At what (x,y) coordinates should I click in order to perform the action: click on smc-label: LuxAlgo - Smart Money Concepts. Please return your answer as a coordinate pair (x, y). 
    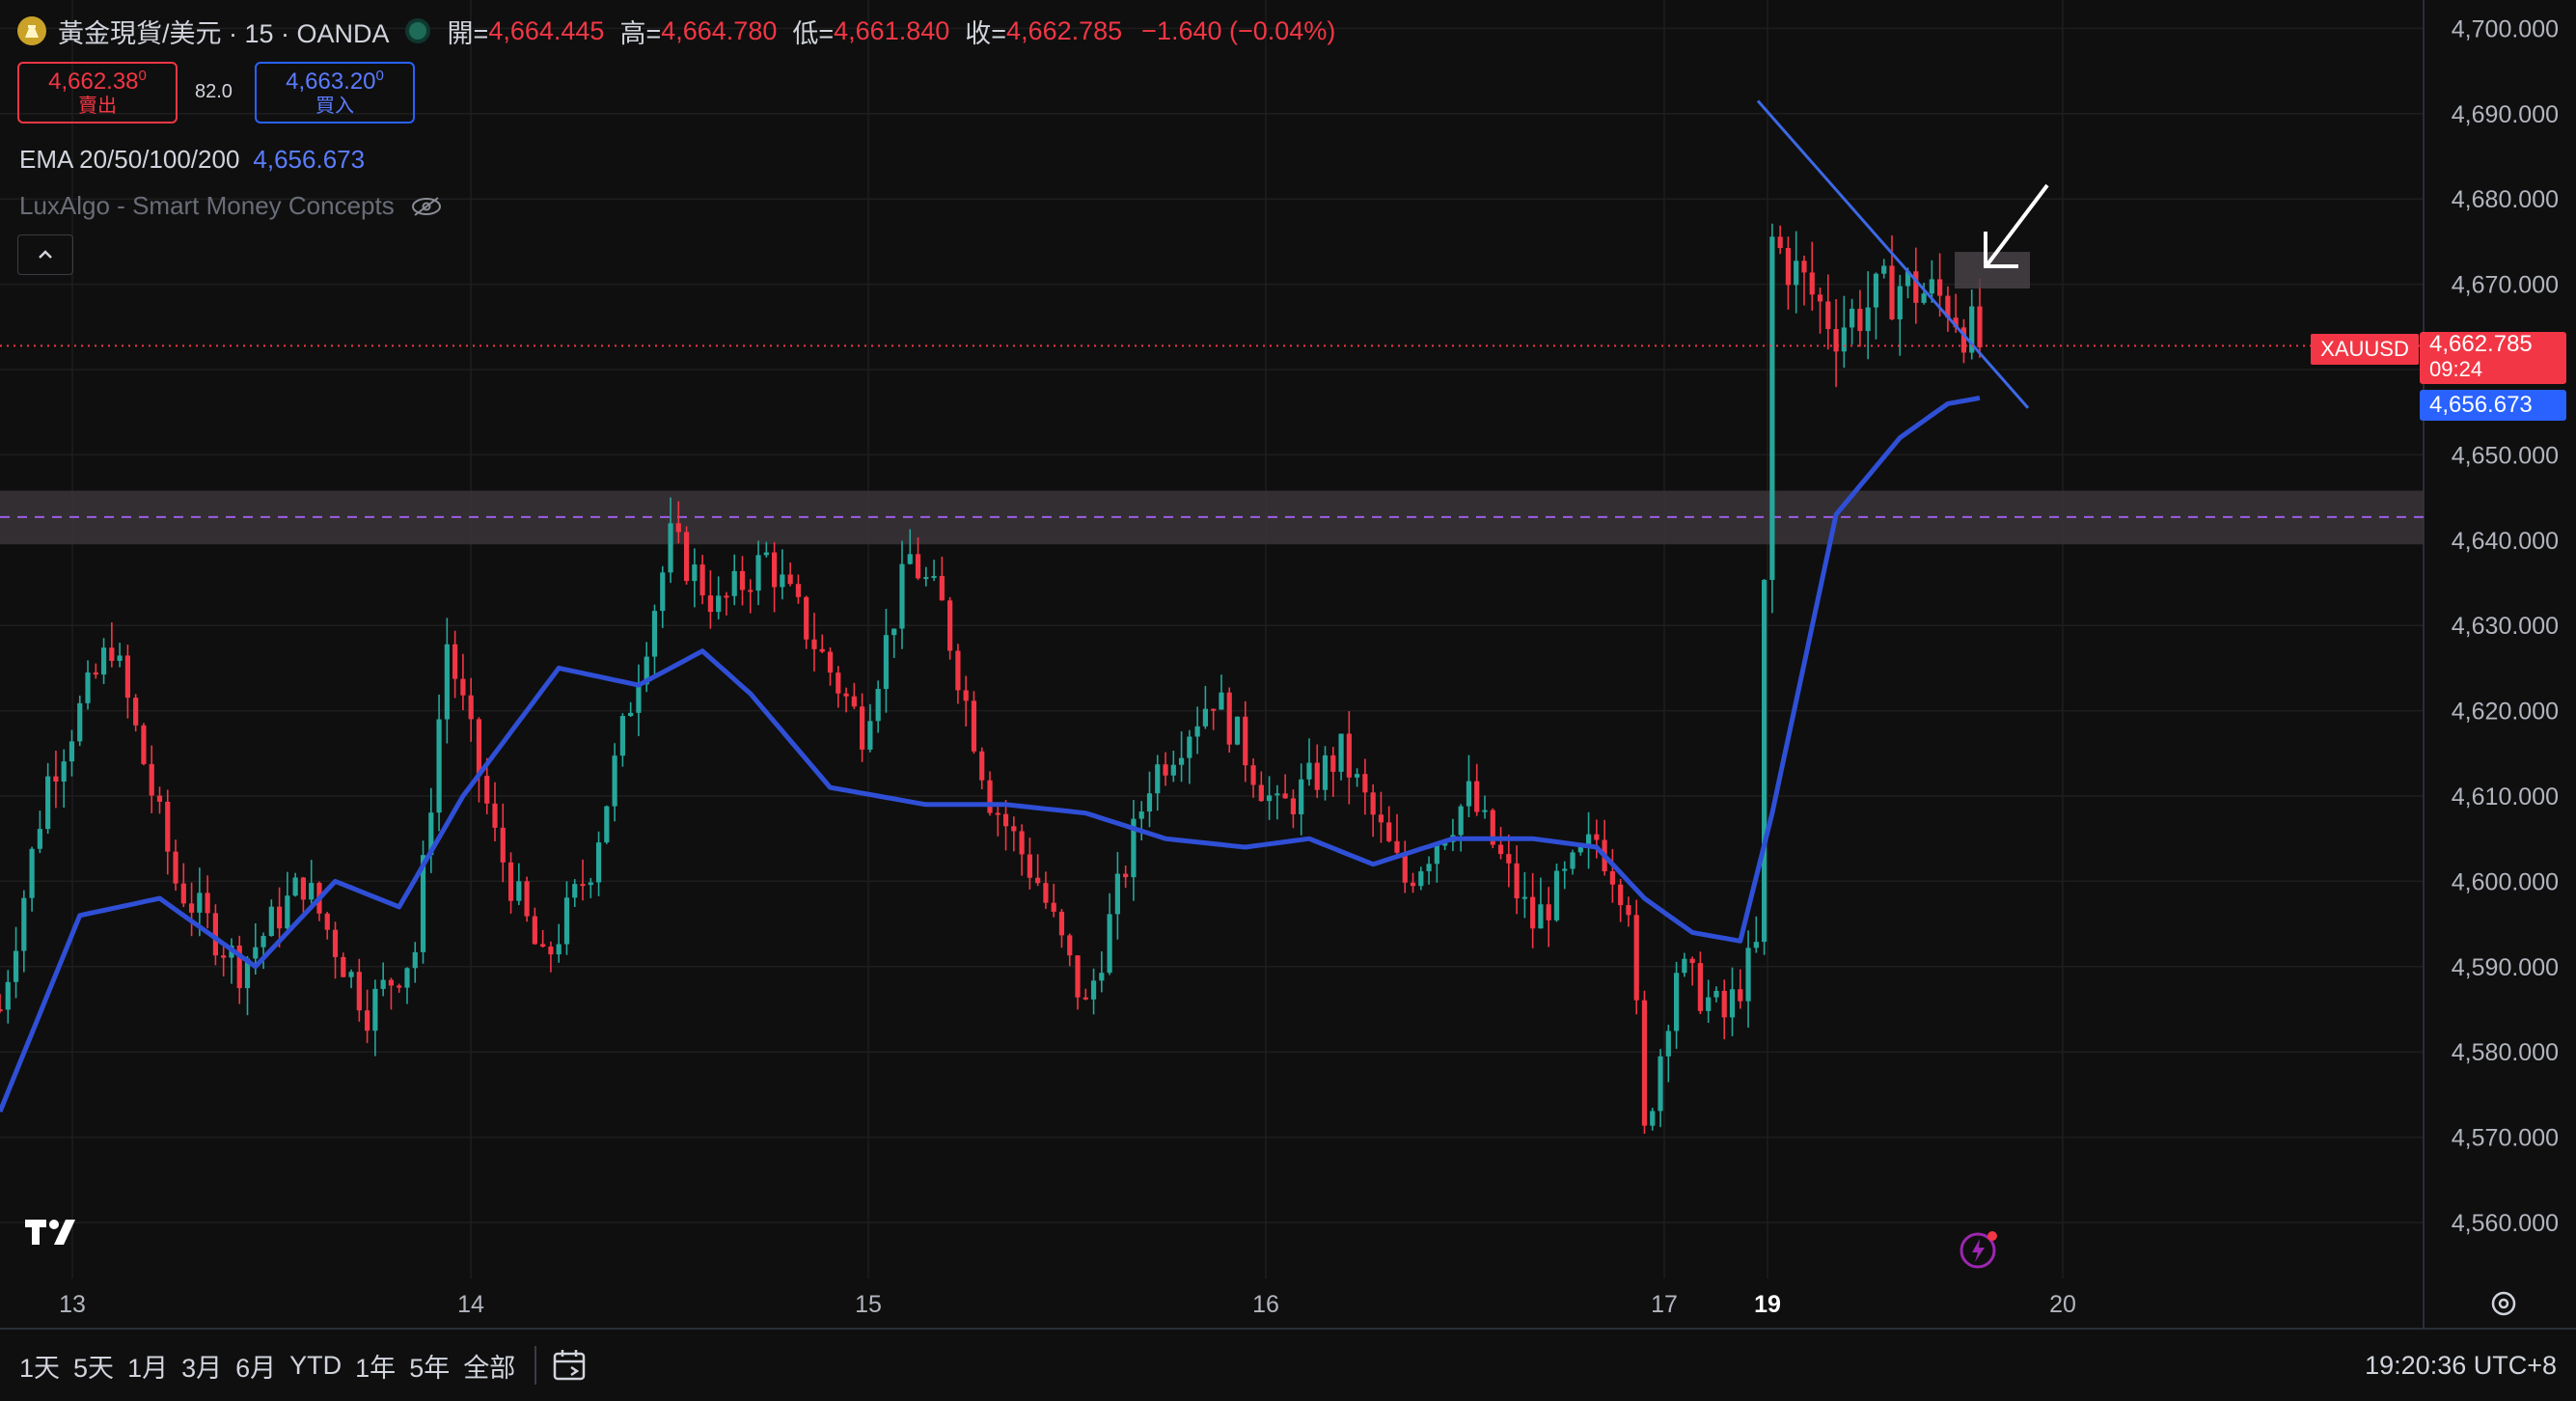
    Looking at the image, I should click on (207, 205).